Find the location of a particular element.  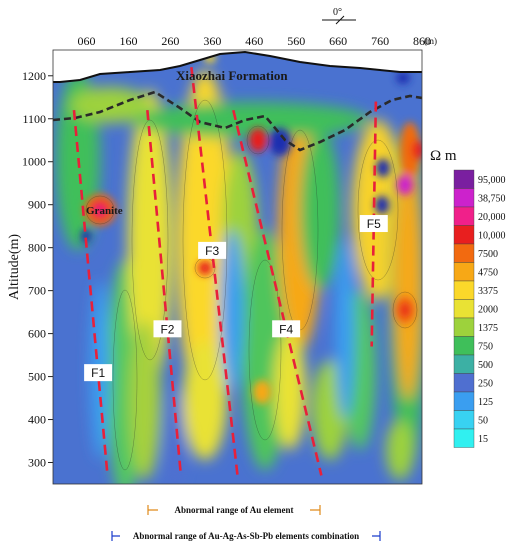

formation-label: Xiaozhai Formation is located at coordinates (232, 75).